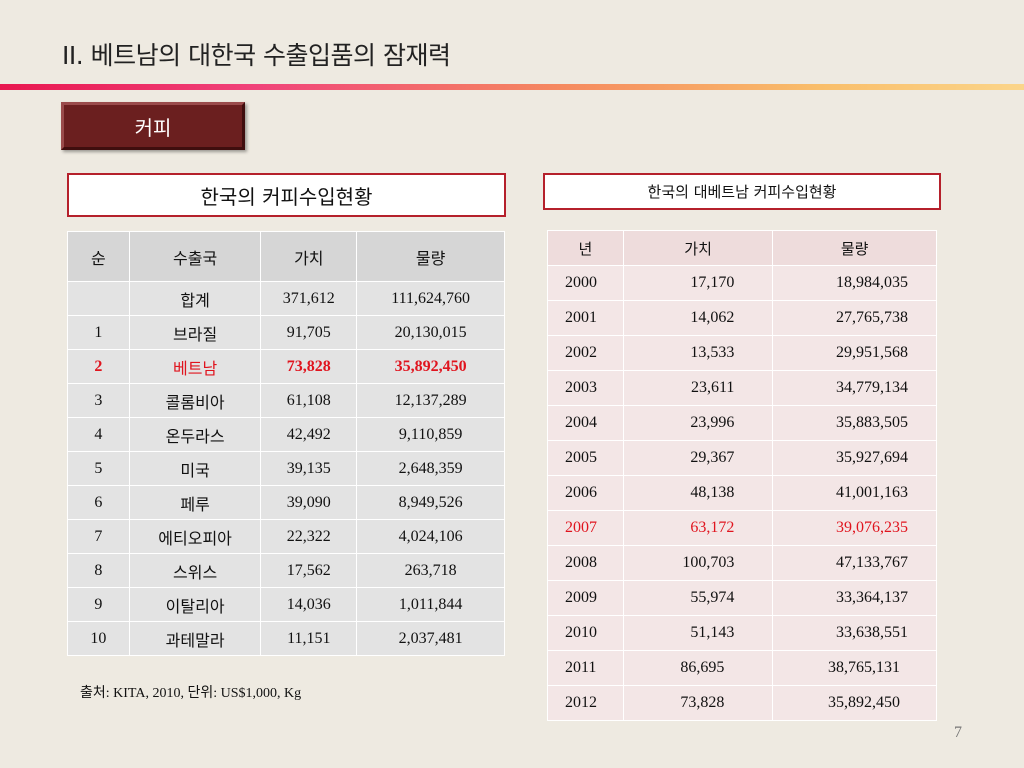 This screenshot has width=1024, height=768. What do you see at coordinates (195, 332) in the screenshot?
I see `cell-country: 브라질` at bounding box center [195, 332].